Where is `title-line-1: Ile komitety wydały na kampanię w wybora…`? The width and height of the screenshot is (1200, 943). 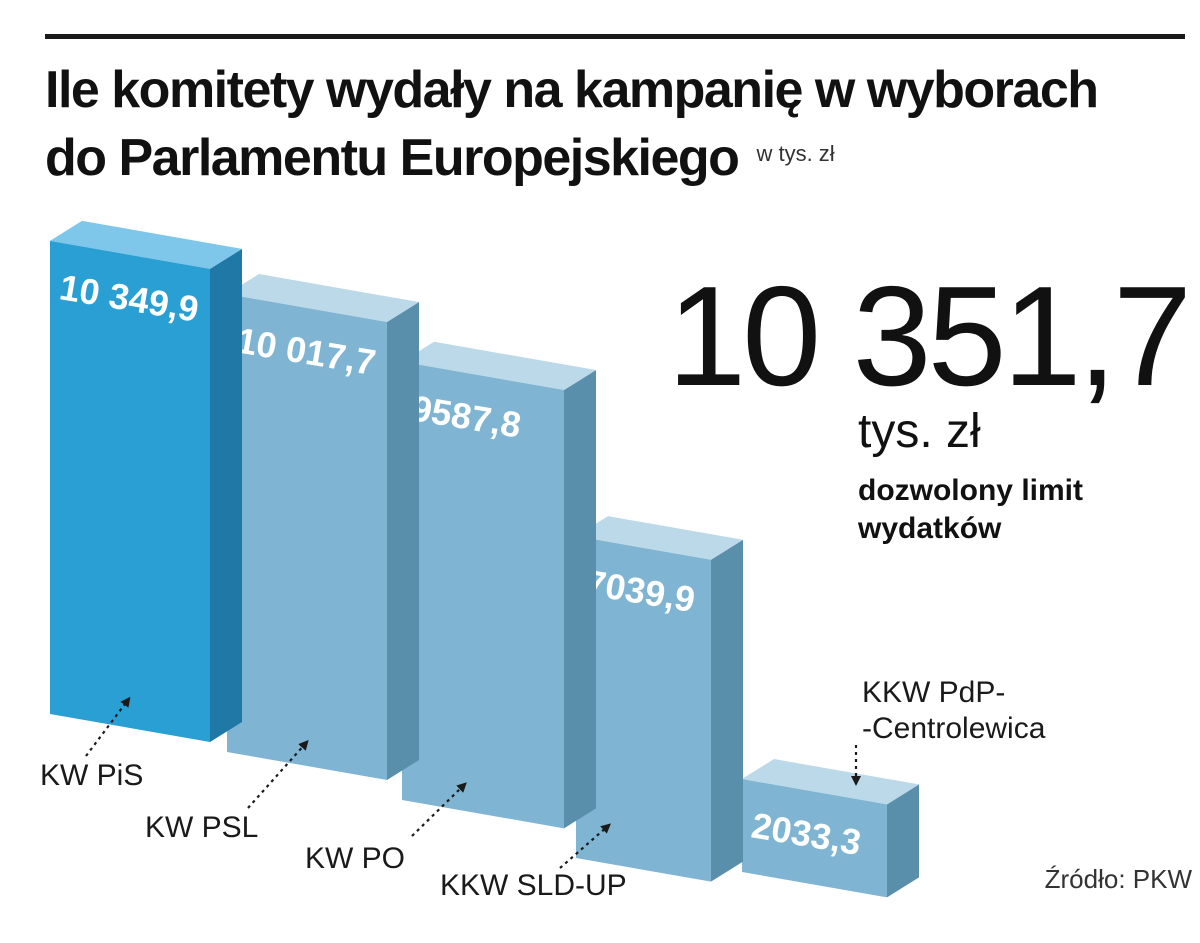 title-line-1: Ile komitety wydały na kampanię w wybora… is located at coordinates (572, 90).